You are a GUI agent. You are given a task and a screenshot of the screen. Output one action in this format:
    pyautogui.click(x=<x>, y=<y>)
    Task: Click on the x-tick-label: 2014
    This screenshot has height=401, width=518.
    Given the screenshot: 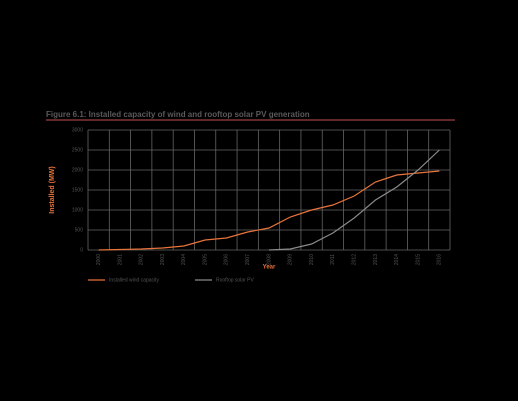 What is the action you would take?
    pyautogui.click(x=397, y=259)
    